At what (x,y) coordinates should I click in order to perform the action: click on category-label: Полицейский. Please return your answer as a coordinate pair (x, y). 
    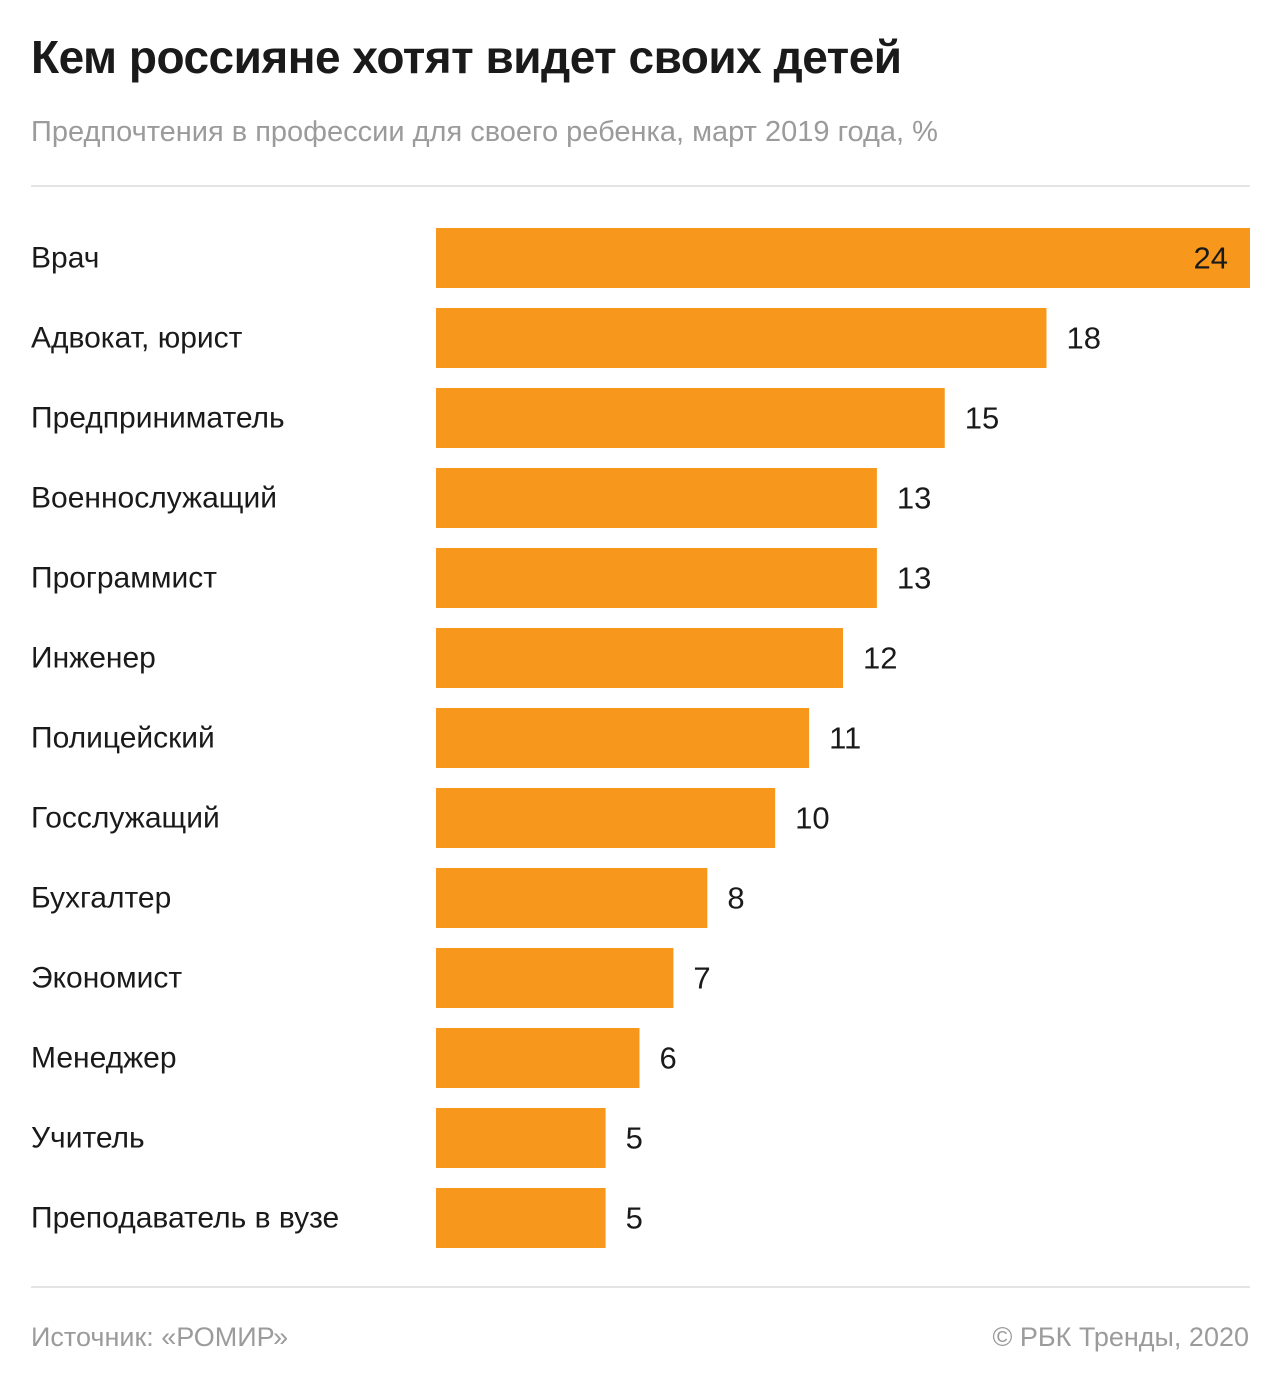
    Looking at the image, I should click on (123, 738).